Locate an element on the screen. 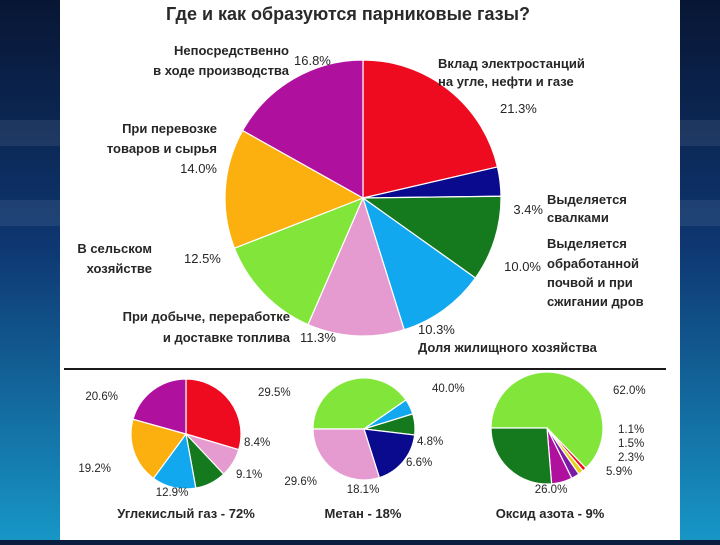 The image size is (720, 545). value-label: 29.6% is located at coordinates (300, 482).